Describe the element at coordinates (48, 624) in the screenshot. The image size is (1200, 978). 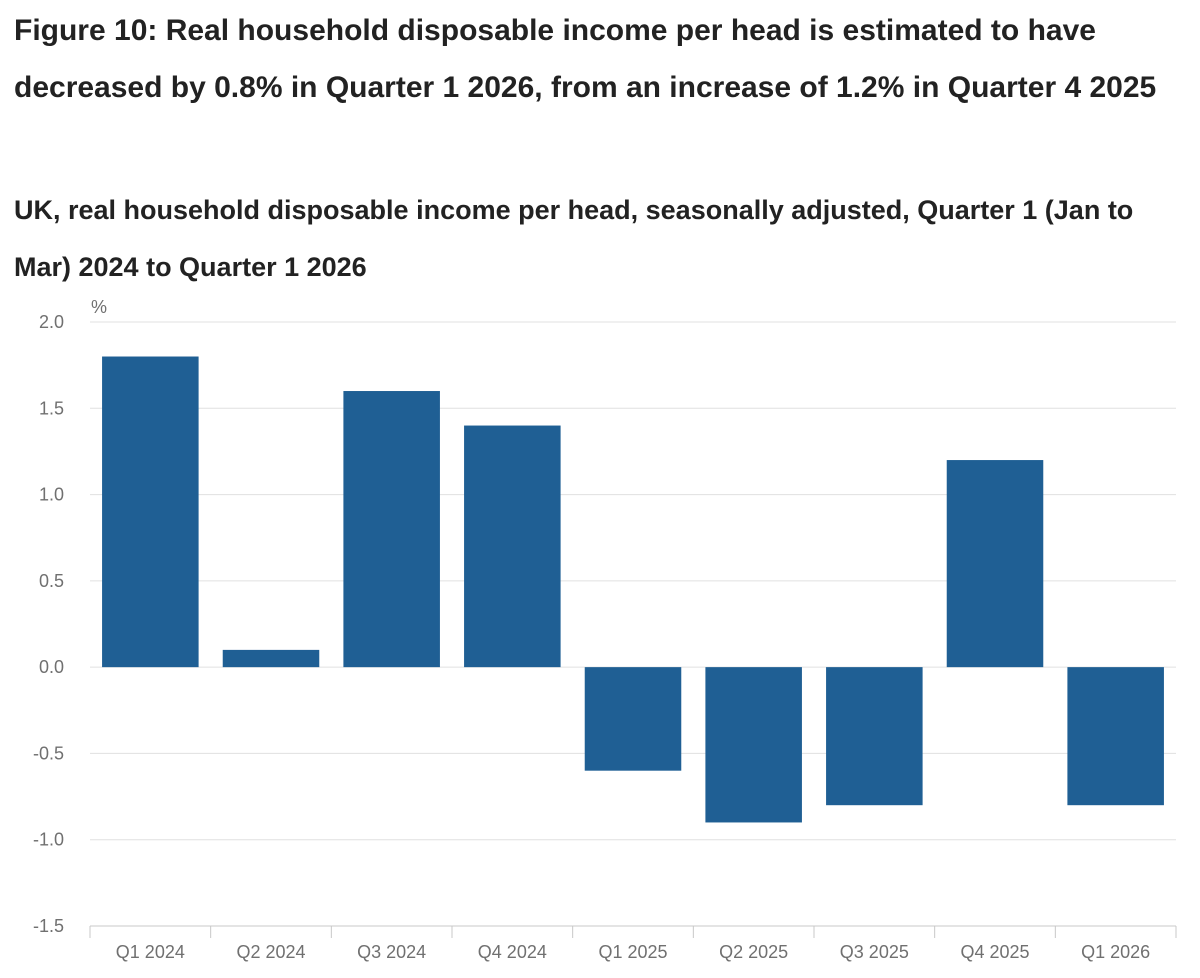
I see `y-axis-ticks: 2.0 1.5 1.0 0.5 0.0 -0.5 -1.0 -1.5` at that location.